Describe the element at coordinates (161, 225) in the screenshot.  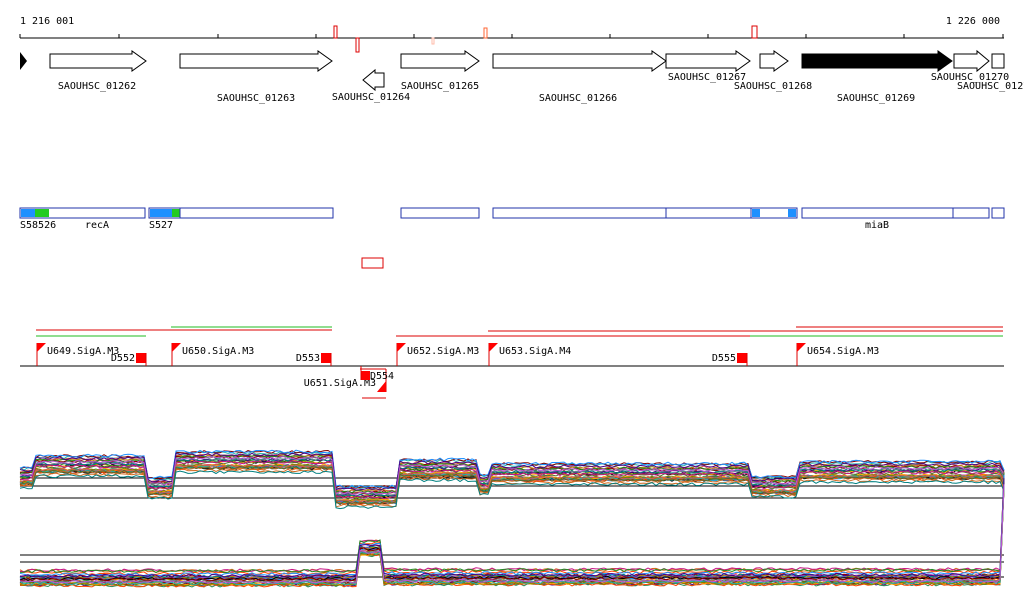
I see `annotation-label: S527` at that location.